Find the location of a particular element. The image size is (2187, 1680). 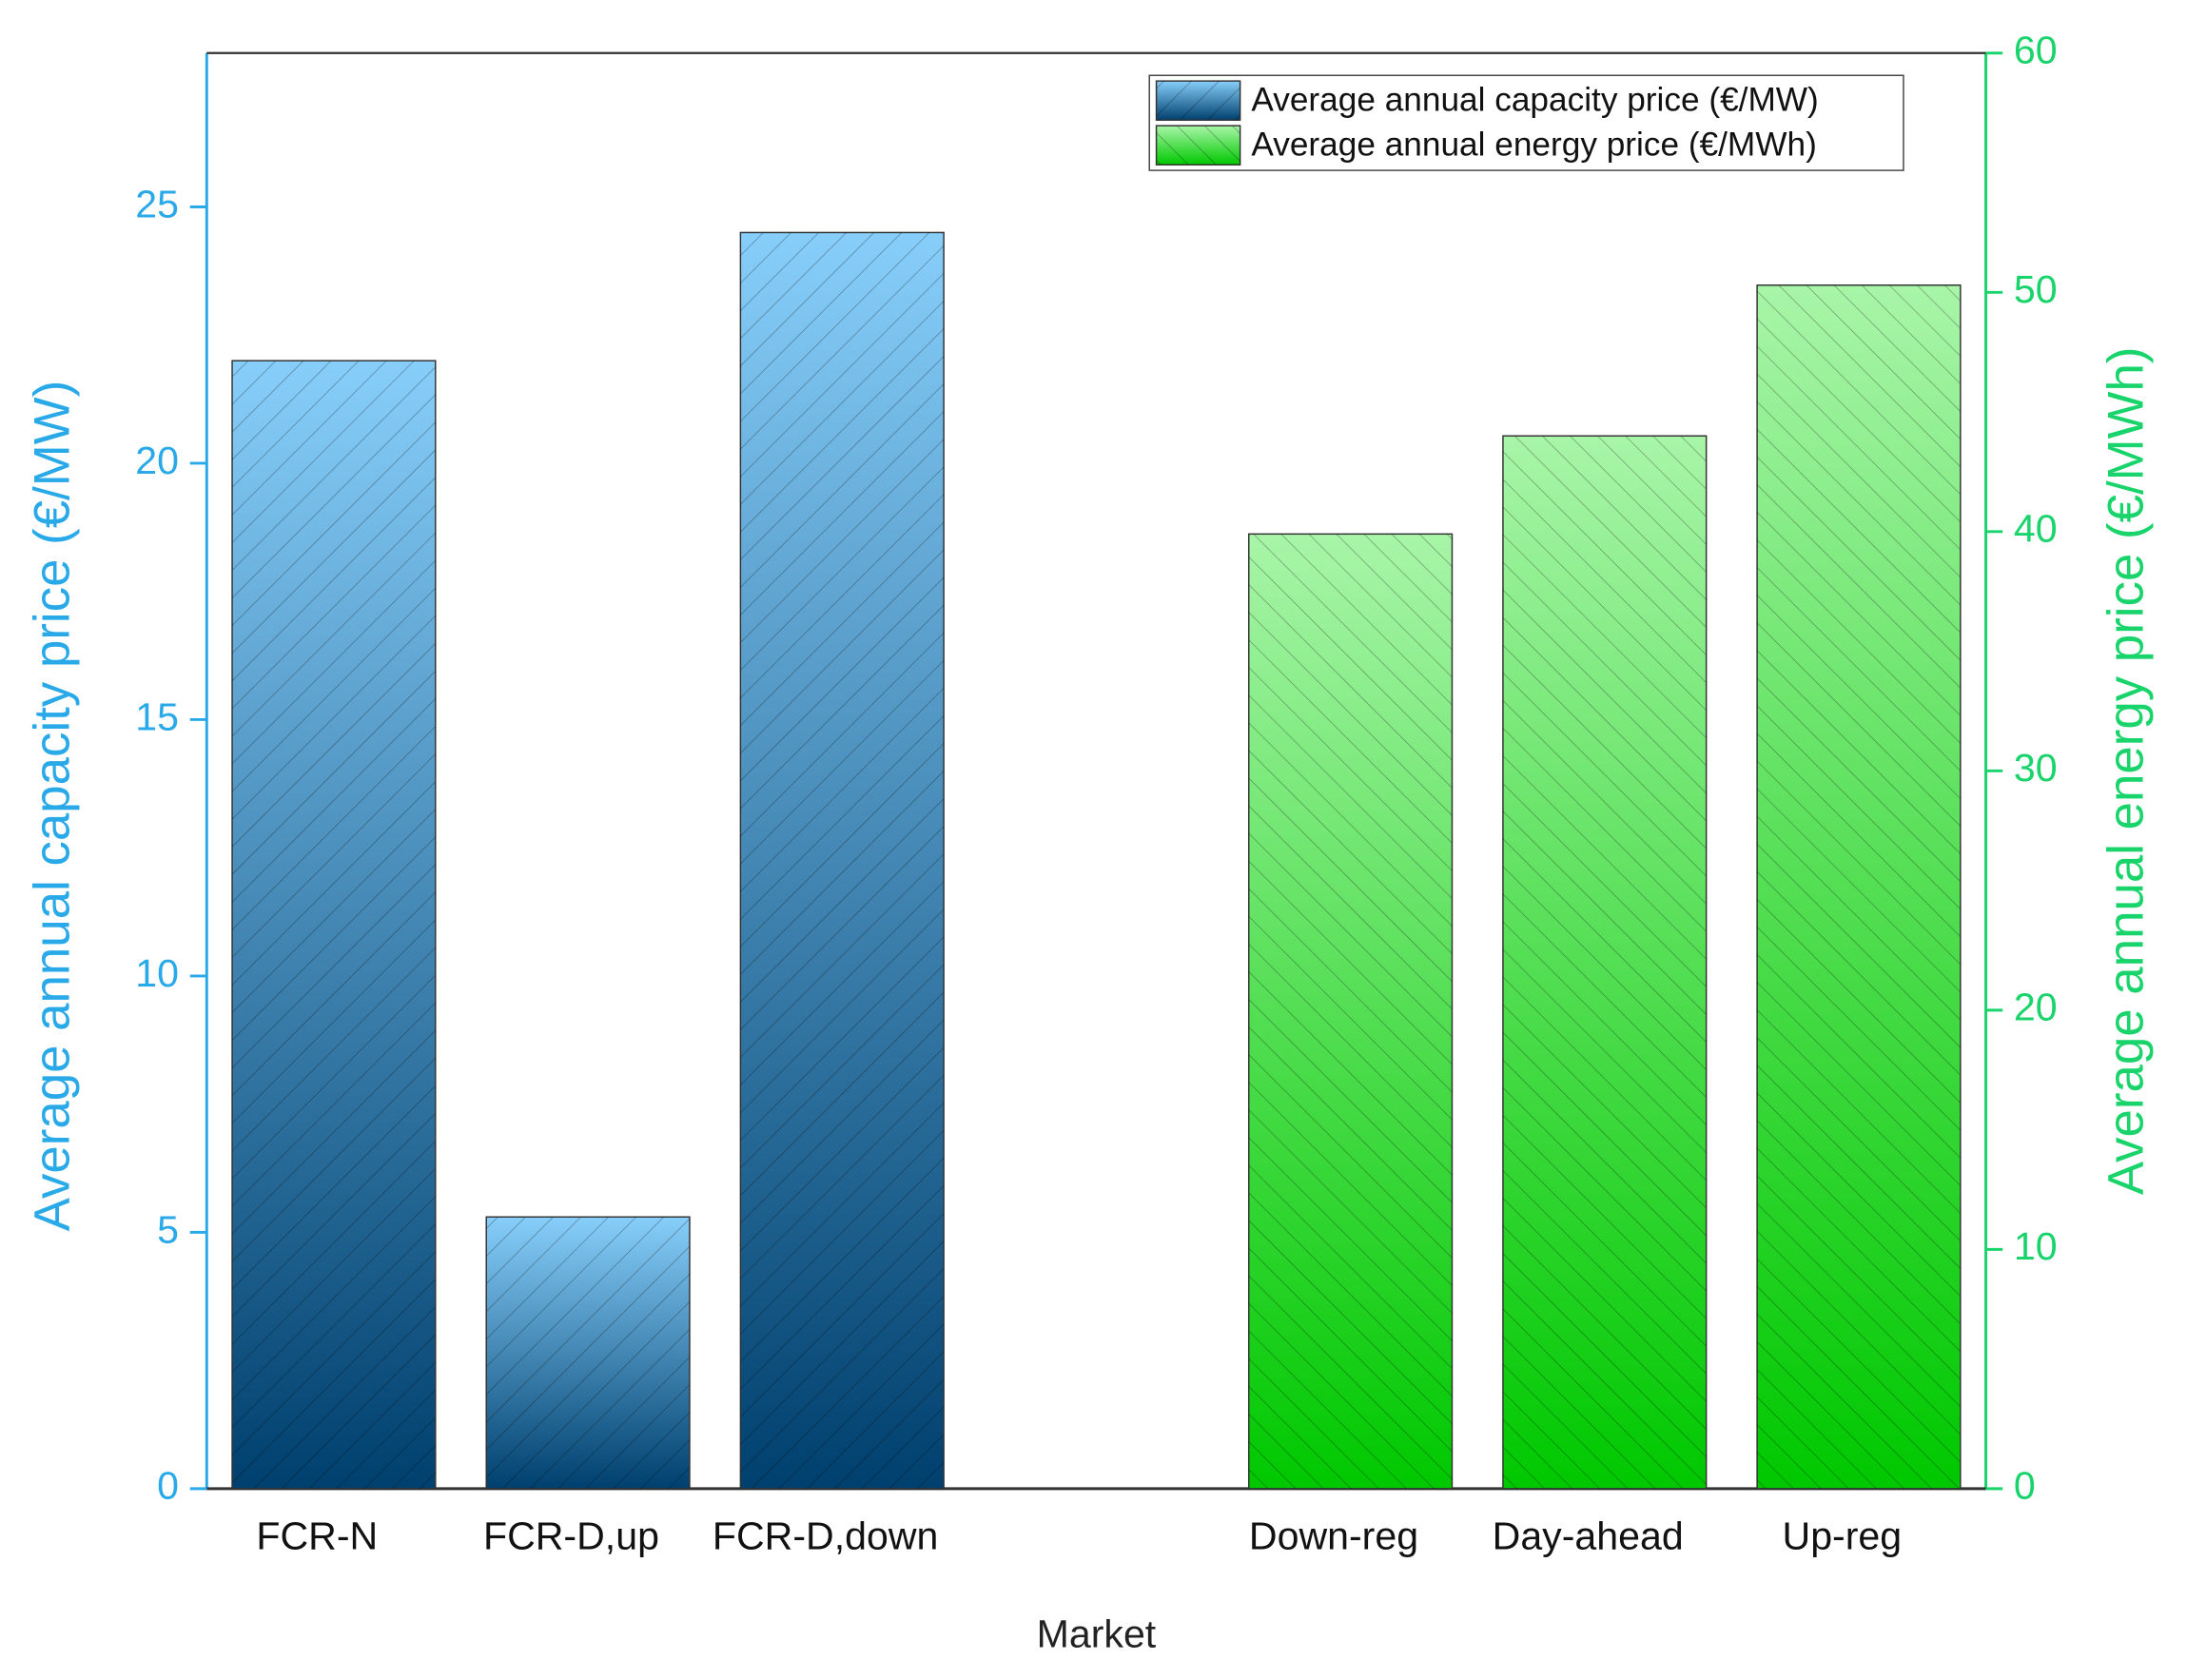

y-tick-label: 15 is located at coordinates (157, 716).